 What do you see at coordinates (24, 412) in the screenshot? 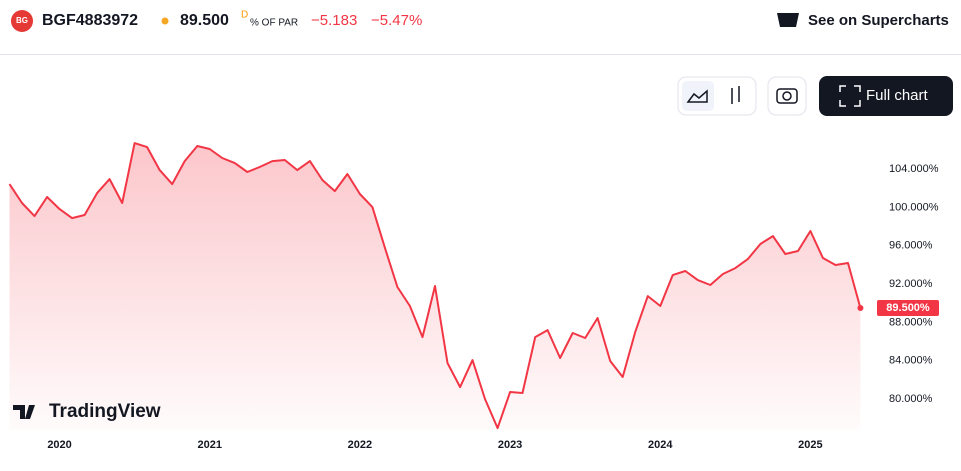
I see `brand-logo` at bounding box center [24, 412].